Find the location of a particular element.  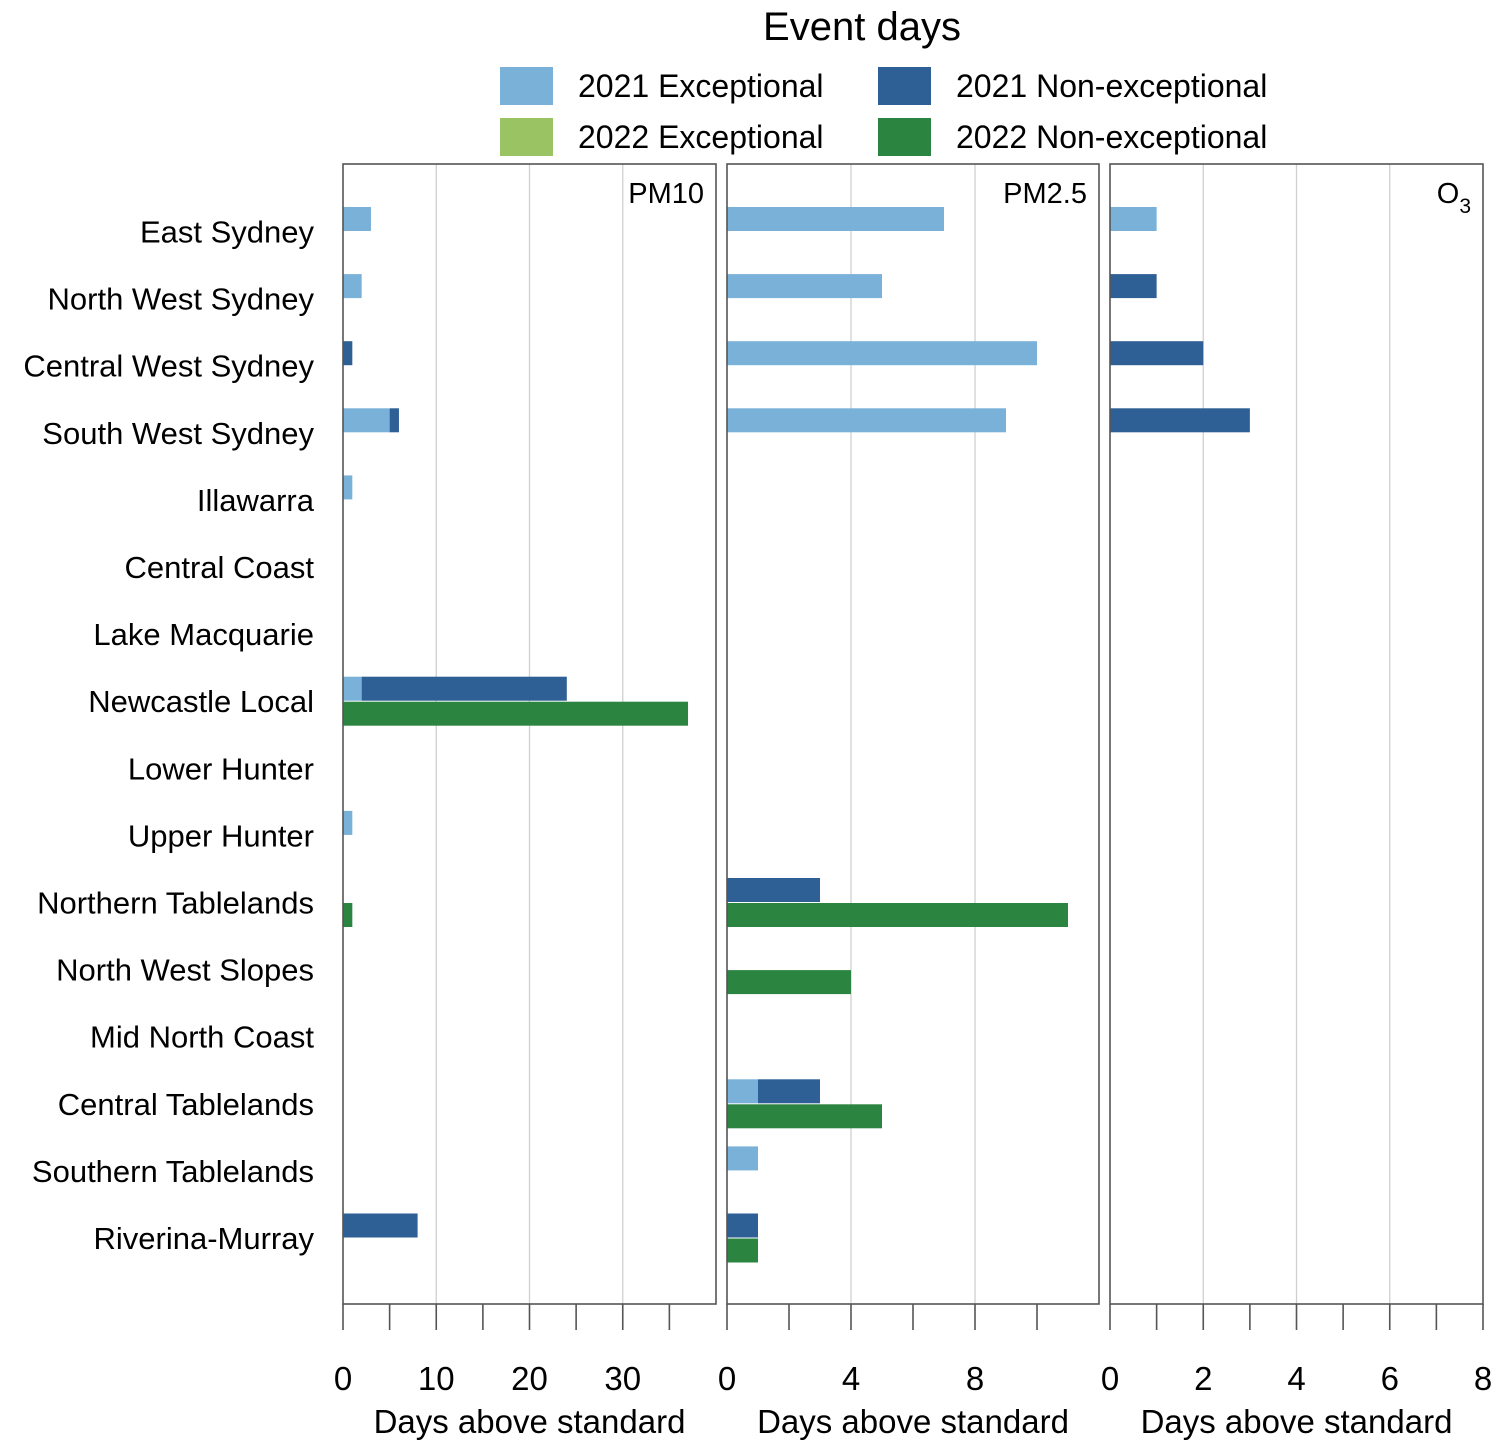

bar-pm10-east-sydney-2021-exceptional is located at coordinates (357, 219).